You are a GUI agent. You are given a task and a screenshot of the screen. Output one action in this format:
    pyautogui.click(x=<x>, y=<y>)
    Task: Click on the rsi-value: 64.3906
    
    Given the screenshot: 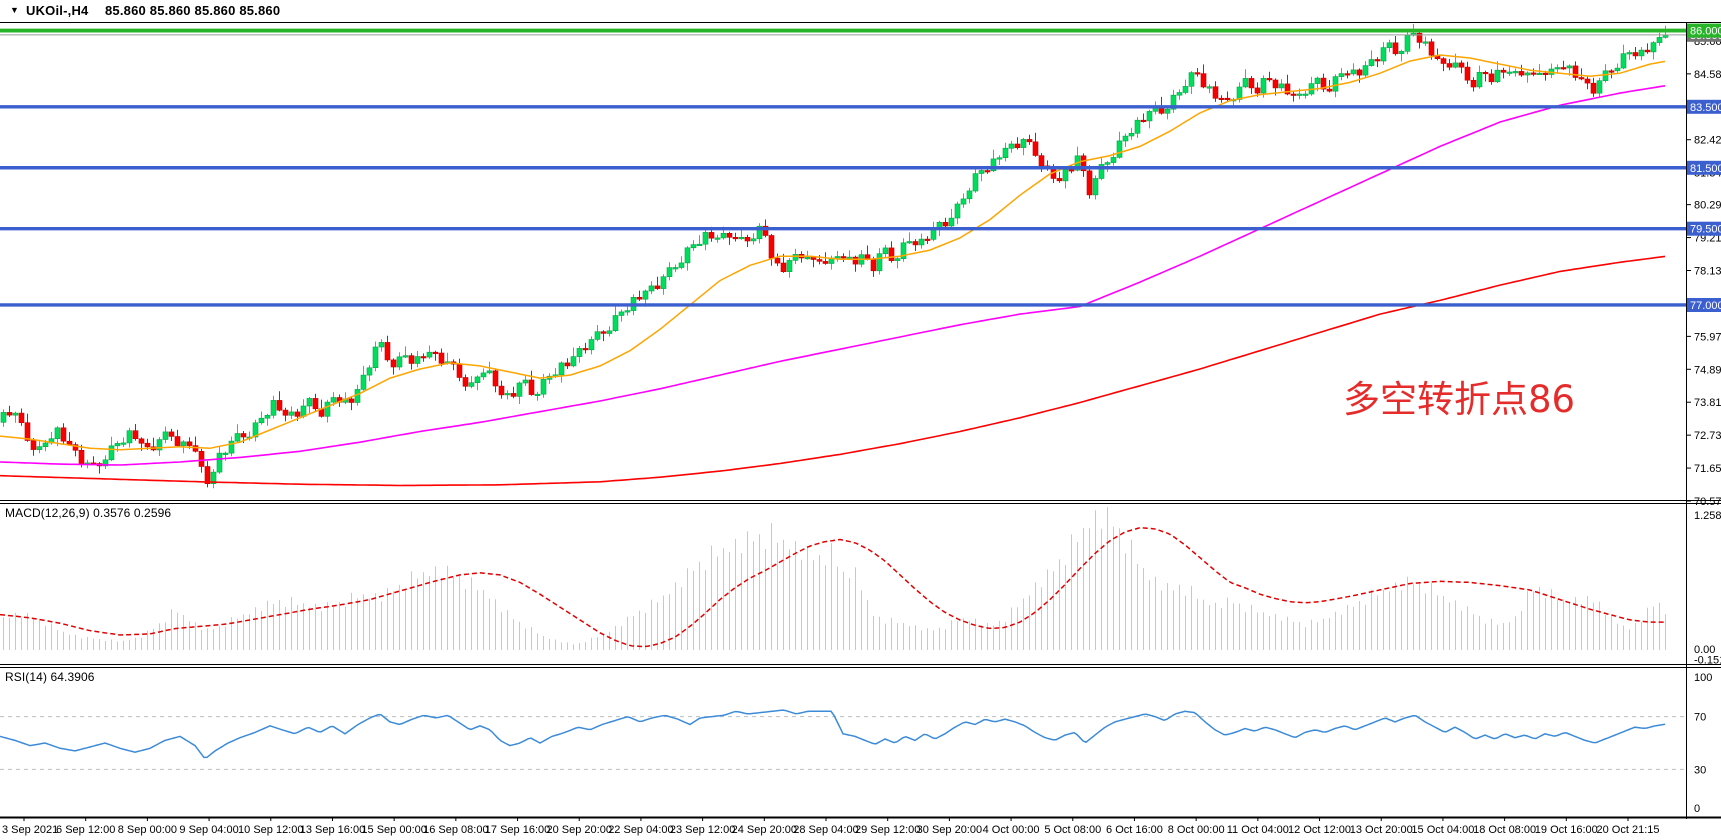 What is the action you would take?
    pyautogui.click(x=72, y=677)
    